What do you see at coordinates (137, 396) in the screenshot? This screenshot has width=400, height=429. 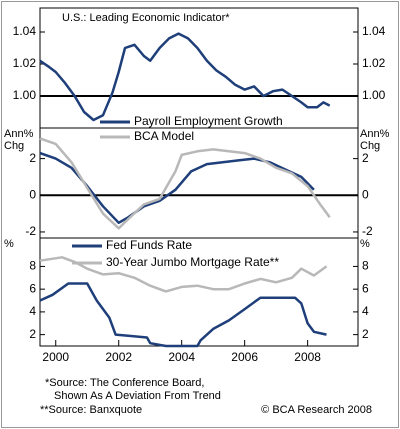 I see `footnote: Shown As A Deviation From Trend` at bounding box center [137, 396].